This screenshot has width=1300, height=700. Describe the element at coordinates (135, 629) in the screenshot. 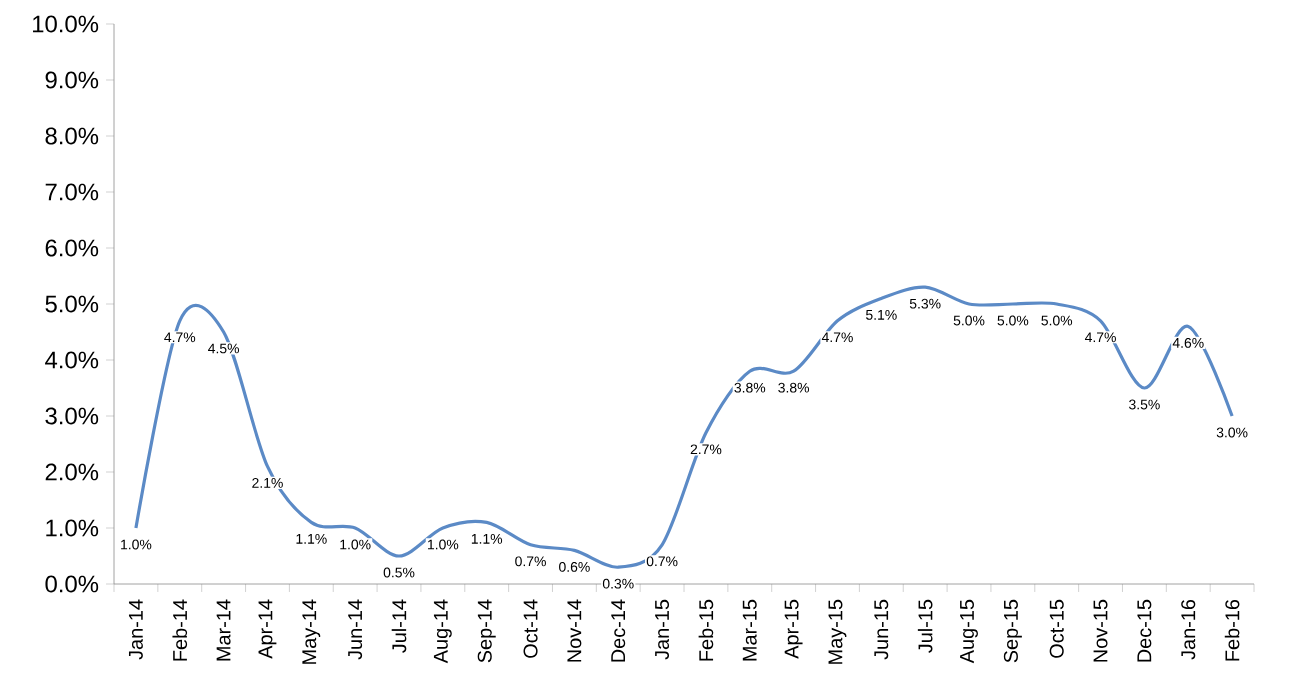

I see `x-tick-label: Jan-14` at that location.